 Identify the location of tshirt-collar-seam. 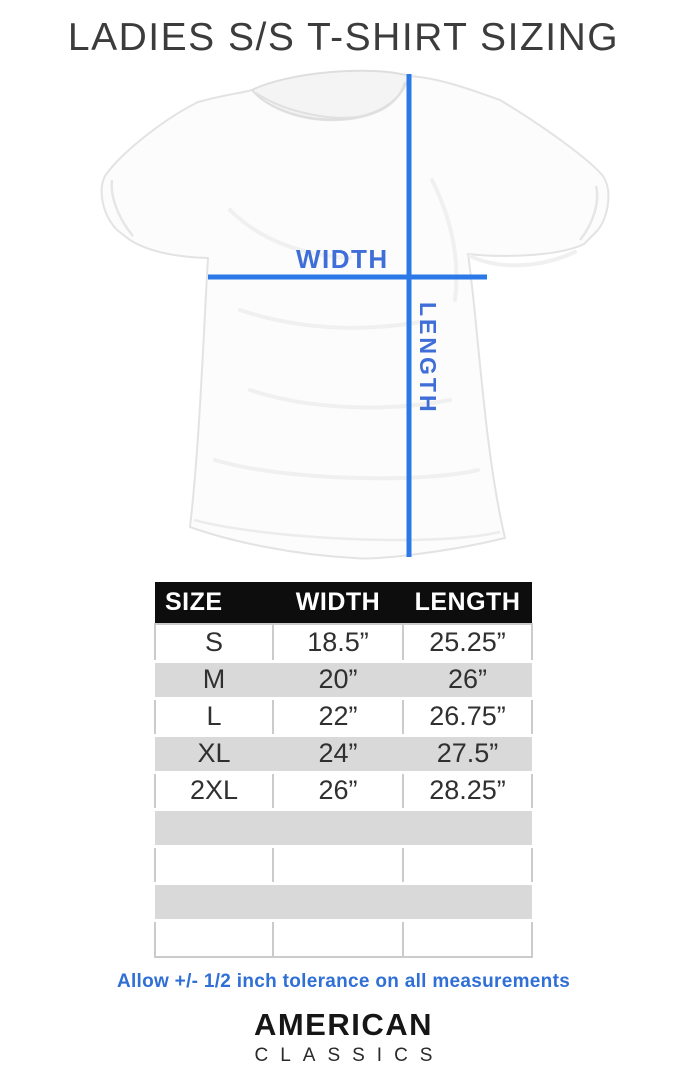
(330, 100).